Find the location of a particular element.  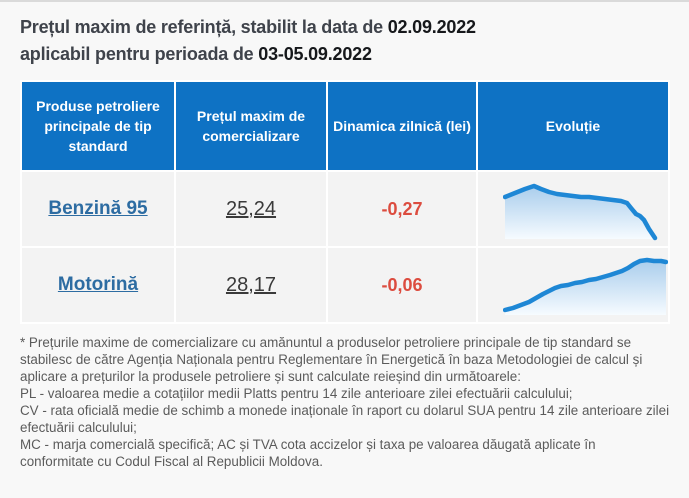

column-header-evolution: Evoluție is located at coordinates (573, 126).